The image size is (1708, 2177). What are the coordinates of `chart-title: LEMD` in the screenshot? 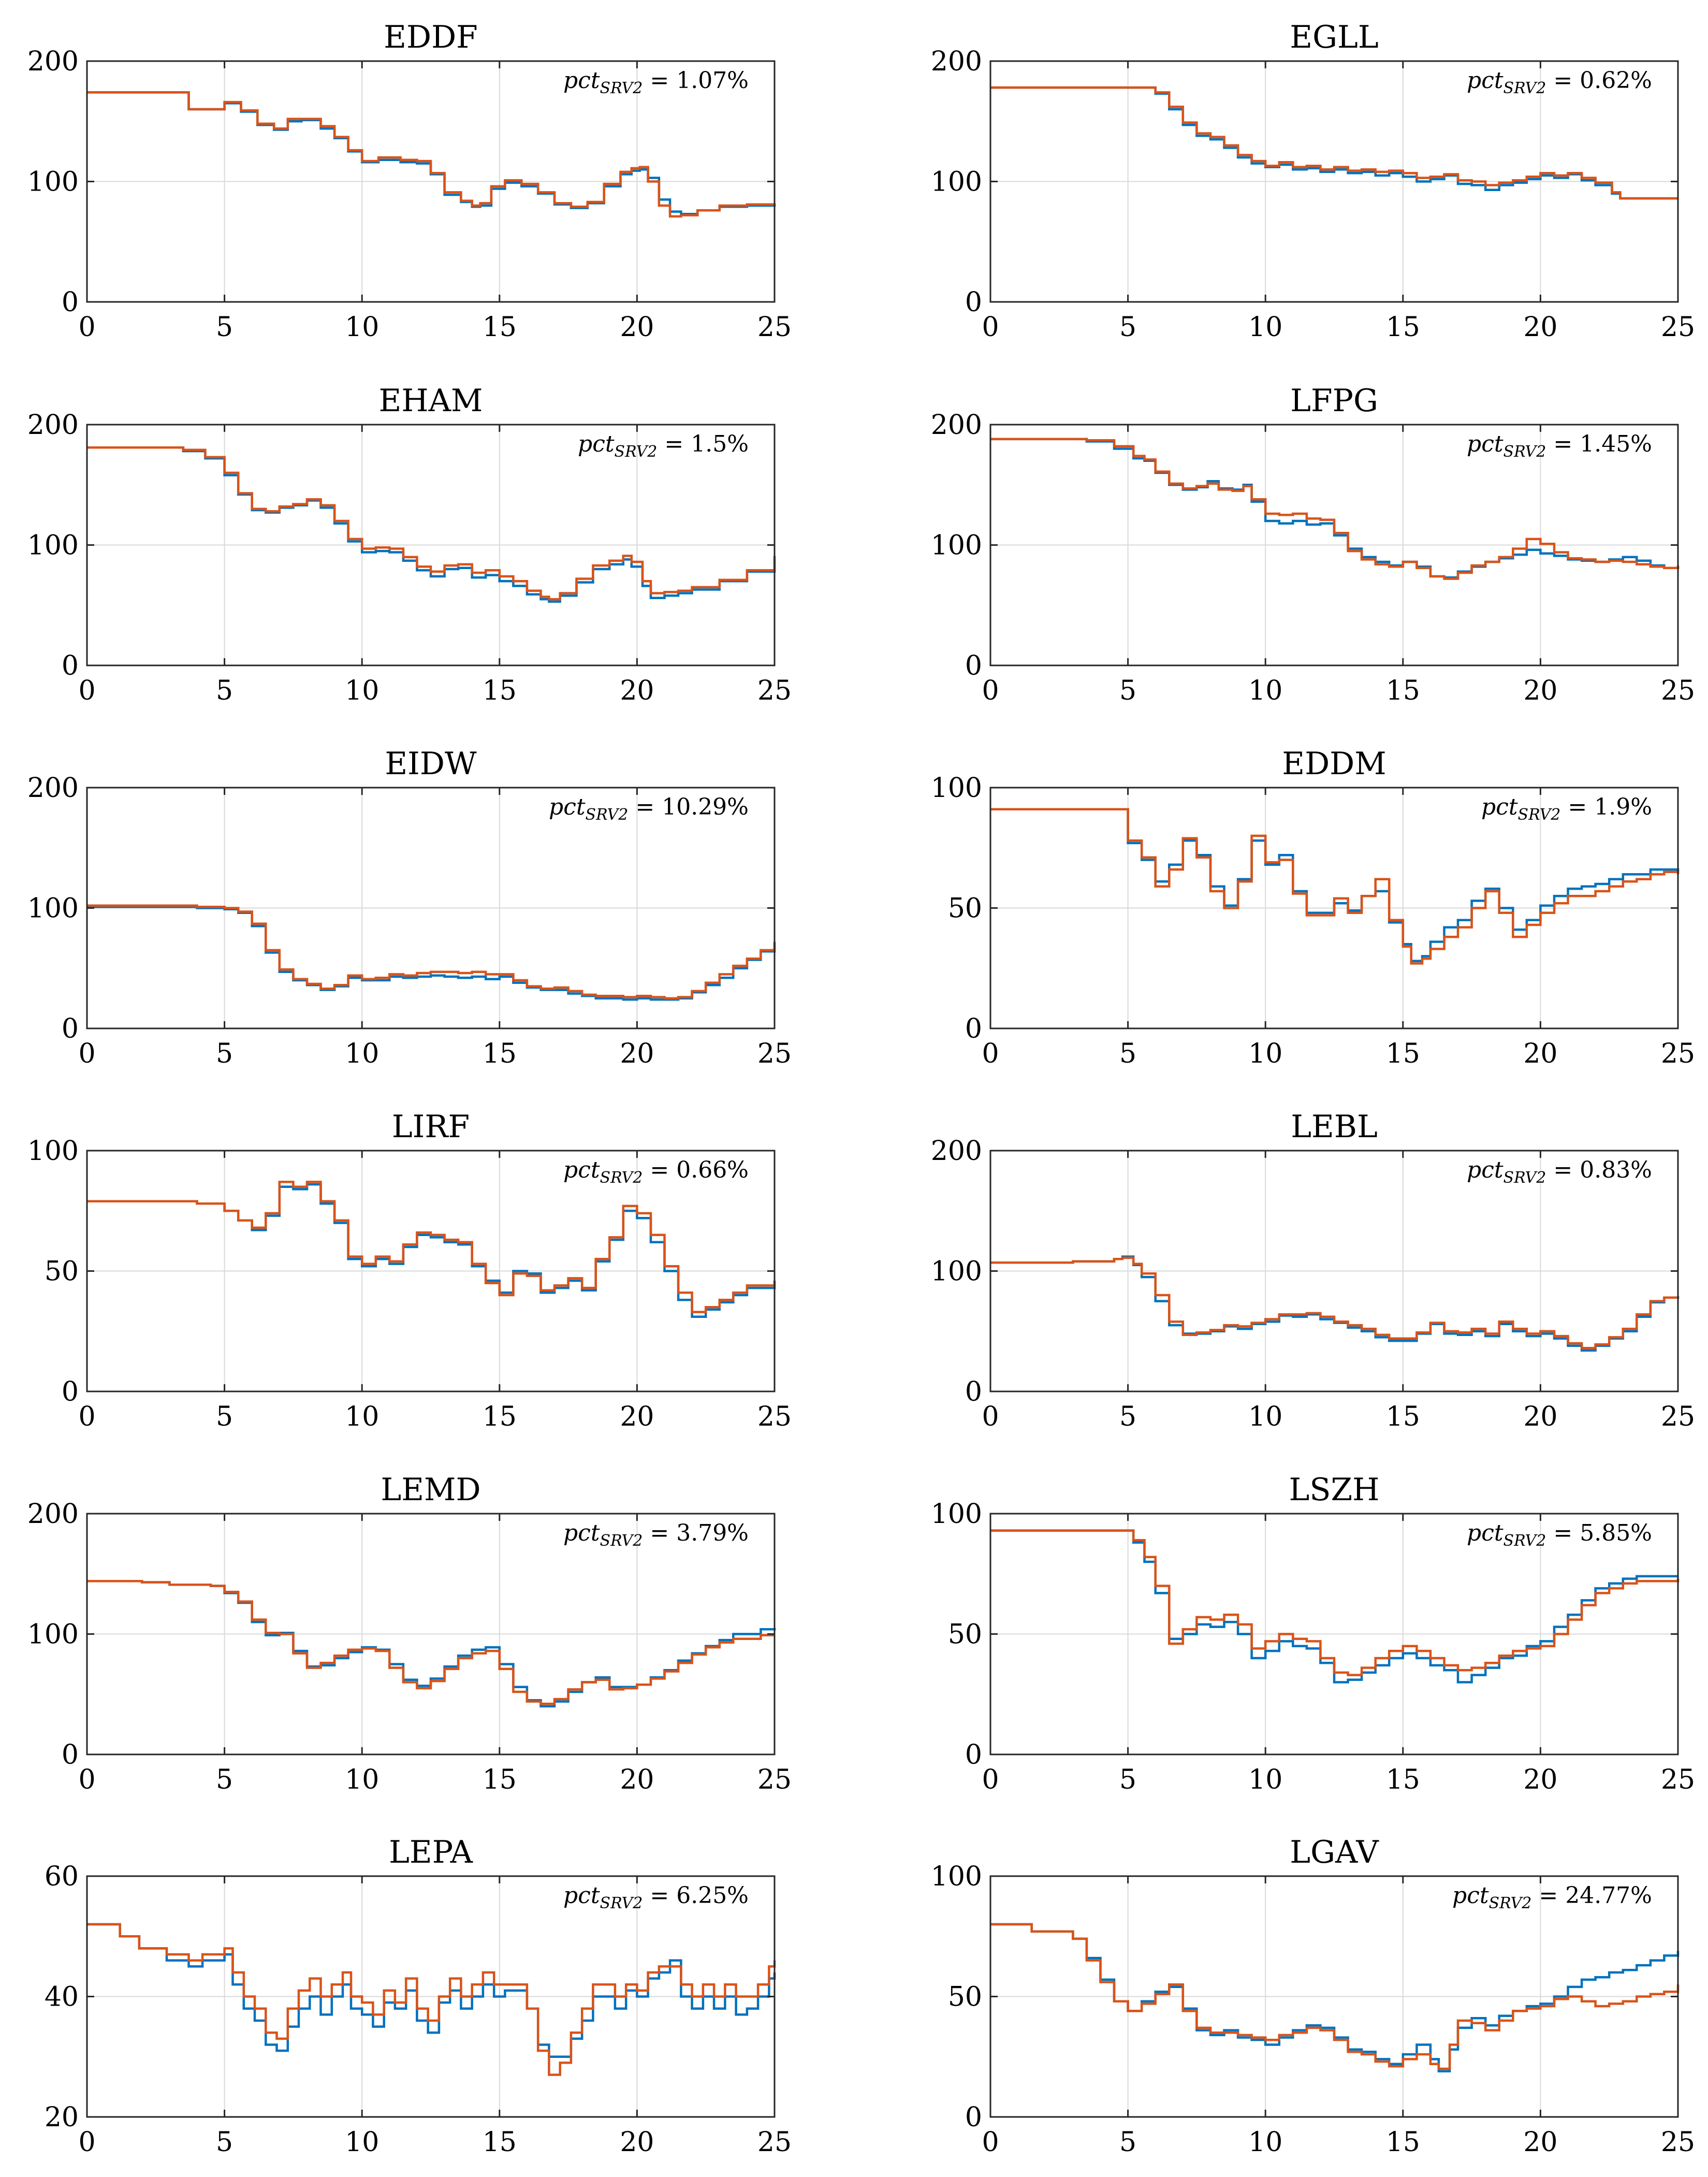 It's located at (430, 1490).